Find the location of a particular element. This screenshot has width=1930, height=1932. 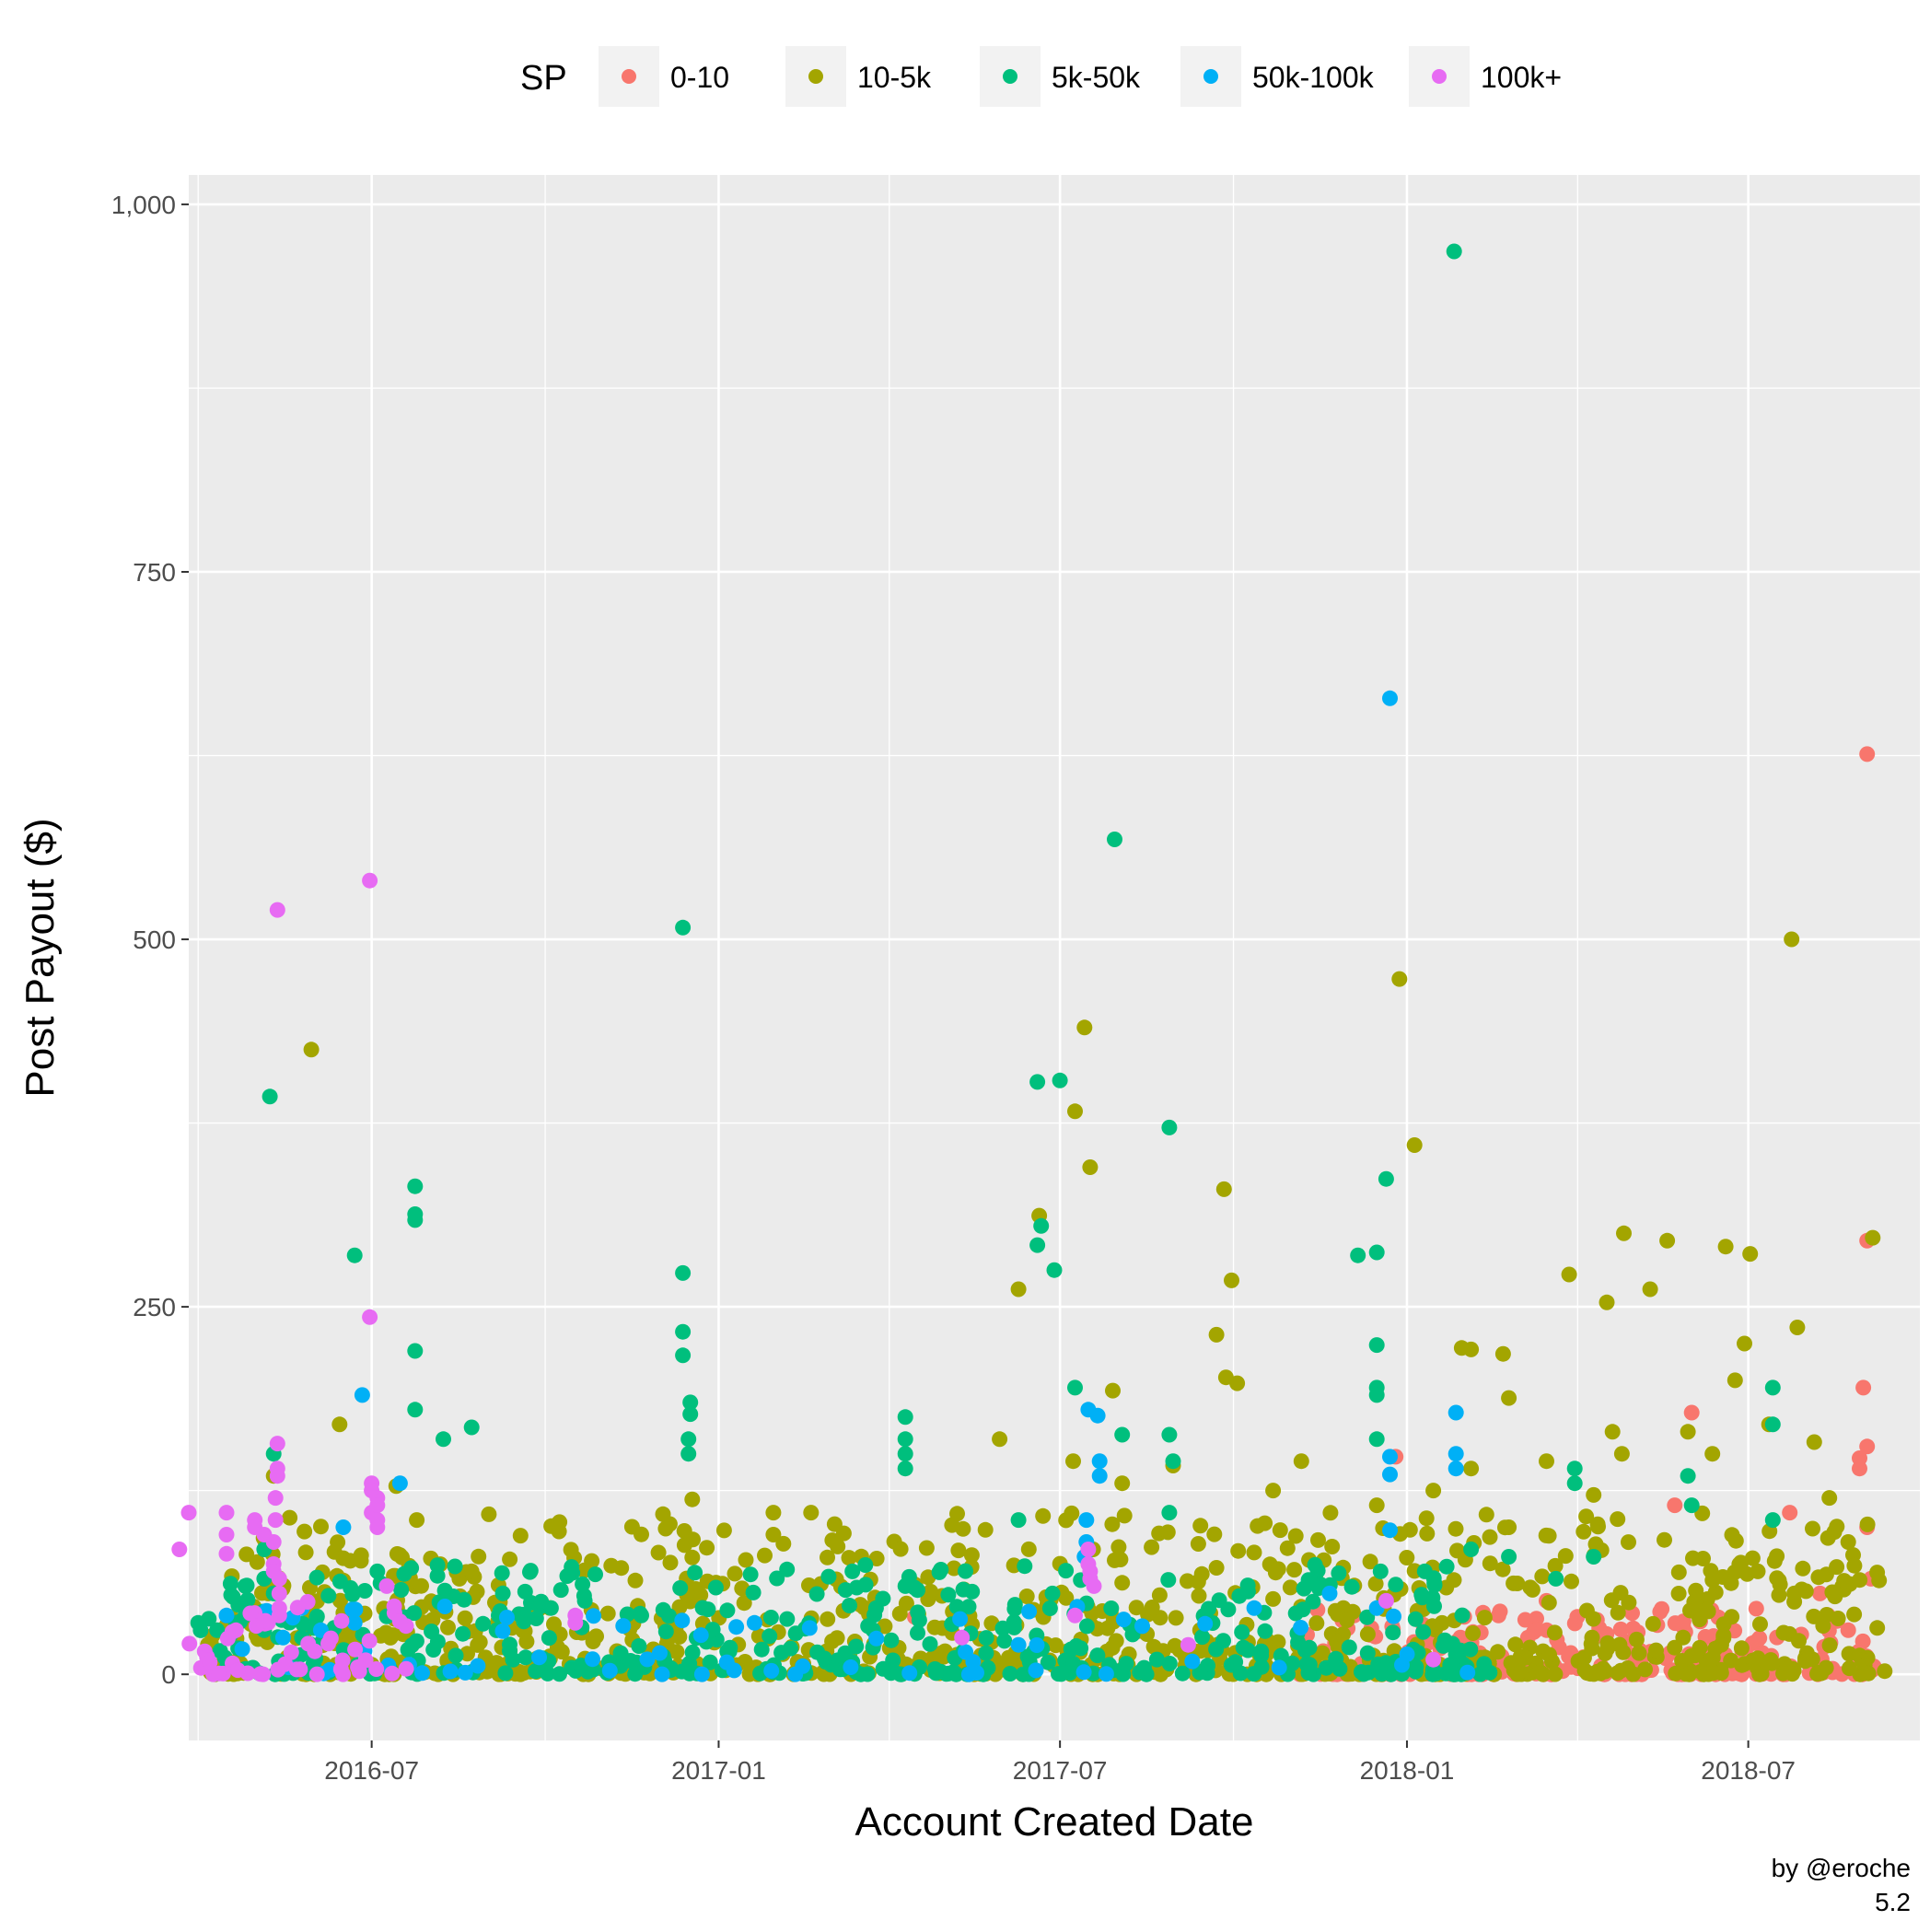

x-tick-label: 2017-07 is located at coordinates (1060, 1770).